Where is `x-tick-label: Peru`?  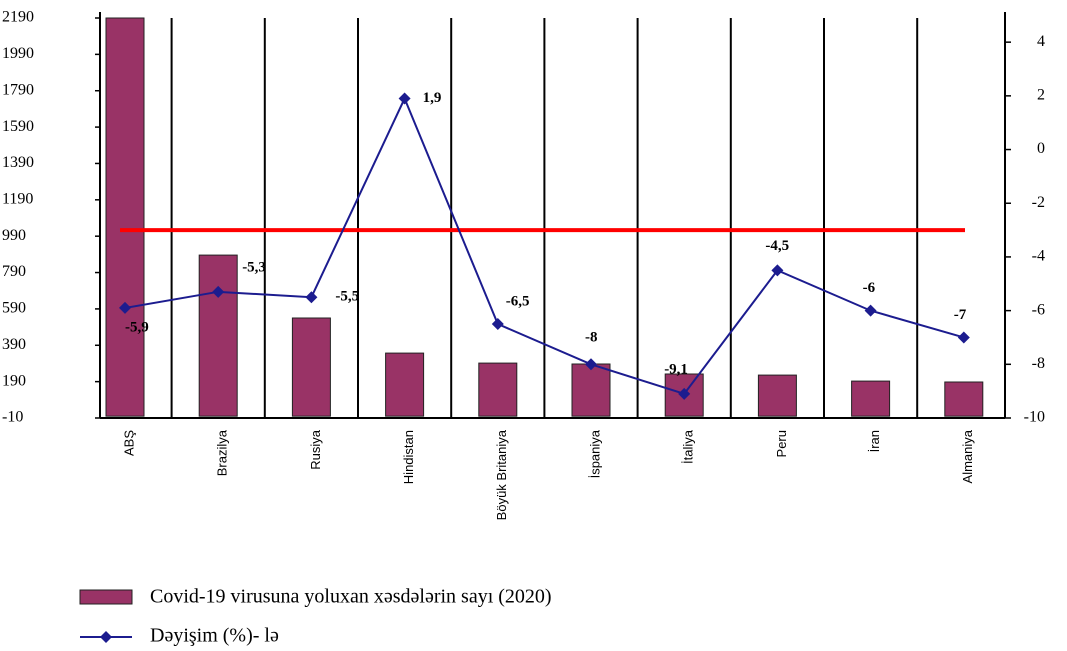
x-tick-label: Peru is located at coordinates (781, 443).